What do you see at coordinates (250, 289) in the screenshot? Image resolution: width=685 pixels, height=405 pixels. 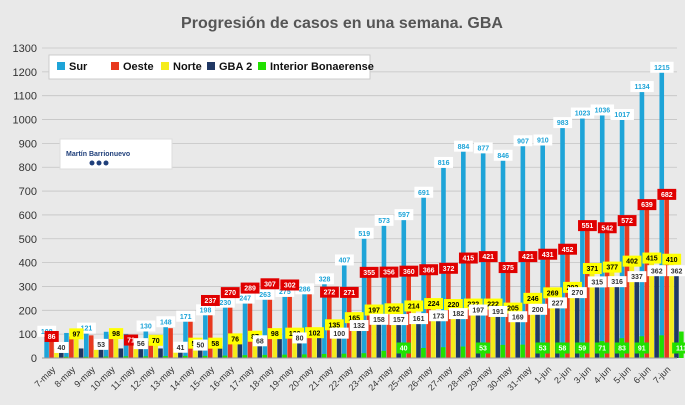 I see `data-label-text: 289` at bounding box center [250, 289].